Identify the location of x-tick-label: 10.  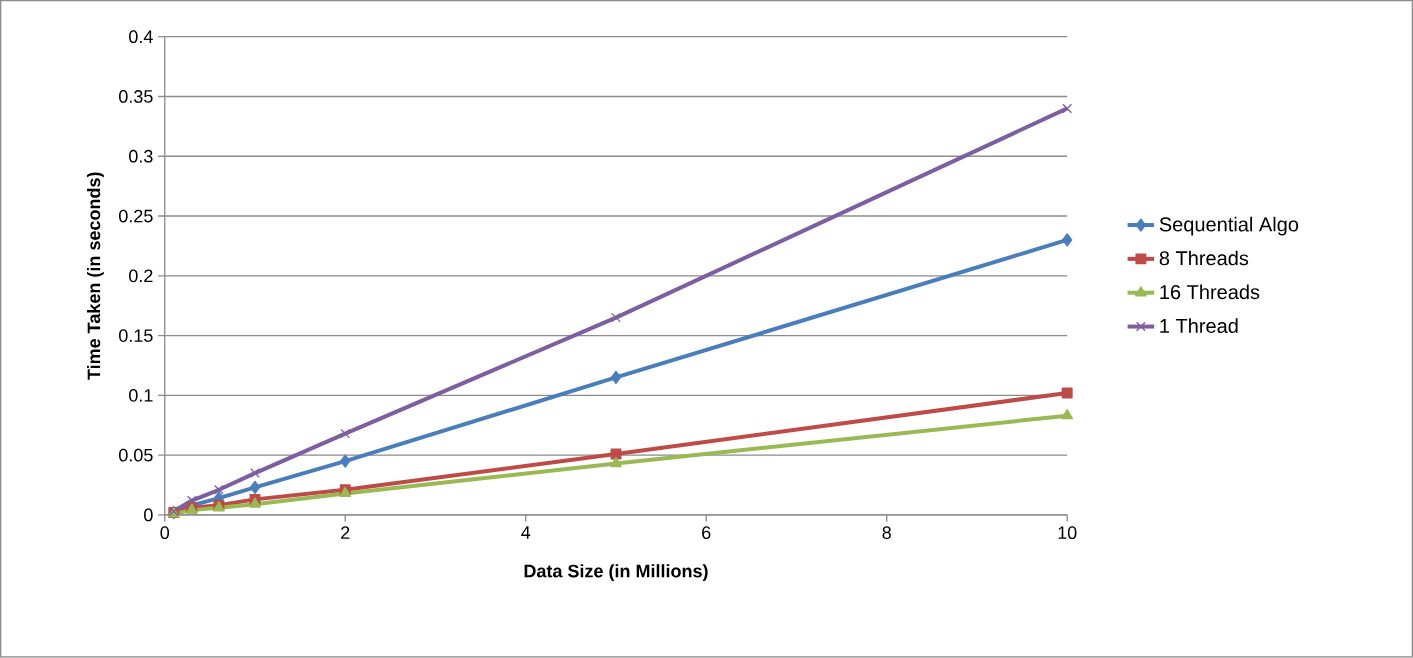
(1067, 533).